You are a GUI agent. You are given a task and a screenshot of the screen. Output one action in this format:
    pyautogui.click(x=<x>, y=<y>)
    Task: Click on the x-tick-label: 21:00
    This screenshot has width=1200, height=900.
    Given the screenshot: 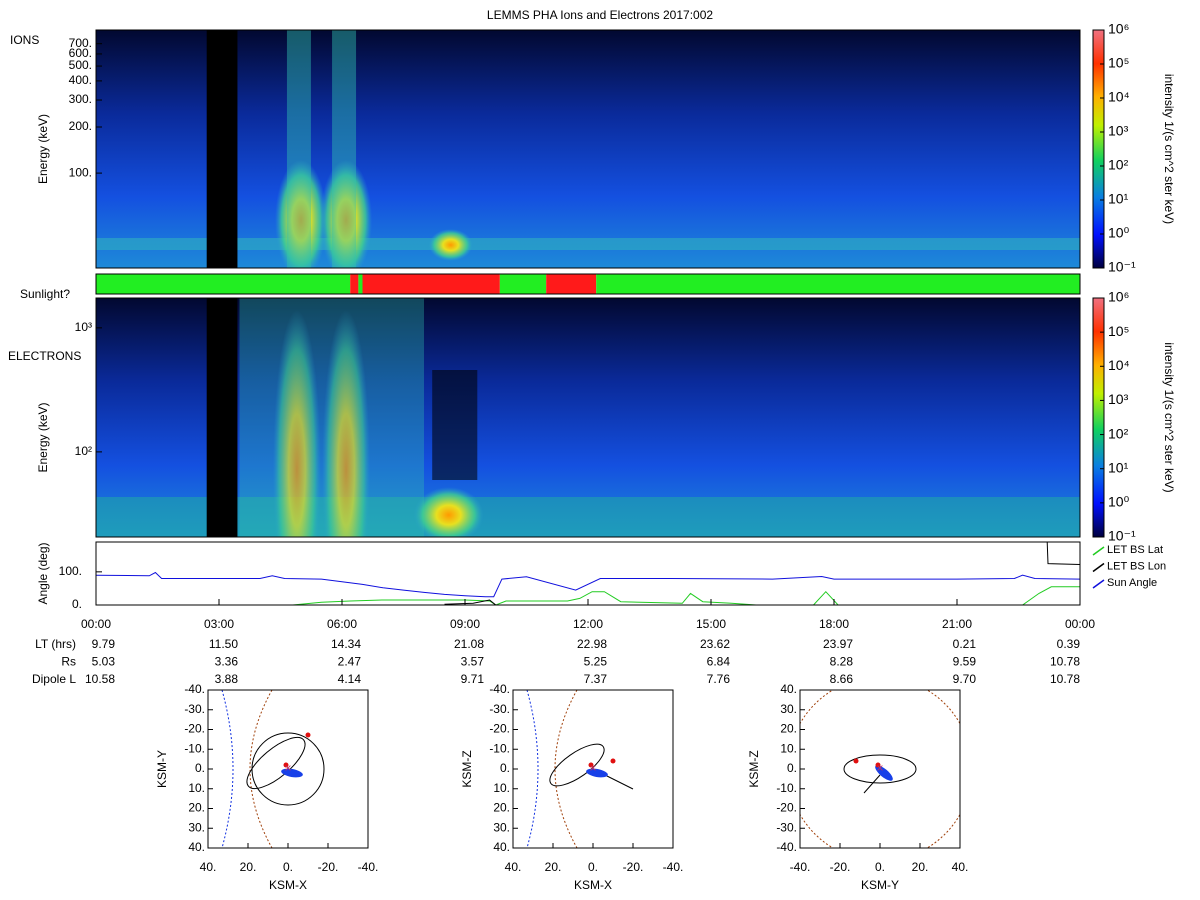 What is the action you would take?
    pyautogui.click(x=957, y=624)
    